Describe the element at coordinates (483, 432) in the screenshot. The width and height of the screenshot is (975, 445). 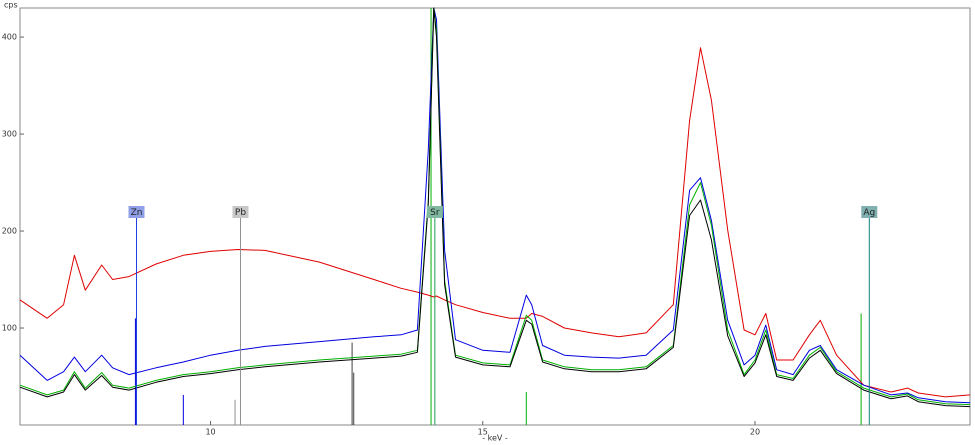
I see `x-tick-label: 15` at that location.